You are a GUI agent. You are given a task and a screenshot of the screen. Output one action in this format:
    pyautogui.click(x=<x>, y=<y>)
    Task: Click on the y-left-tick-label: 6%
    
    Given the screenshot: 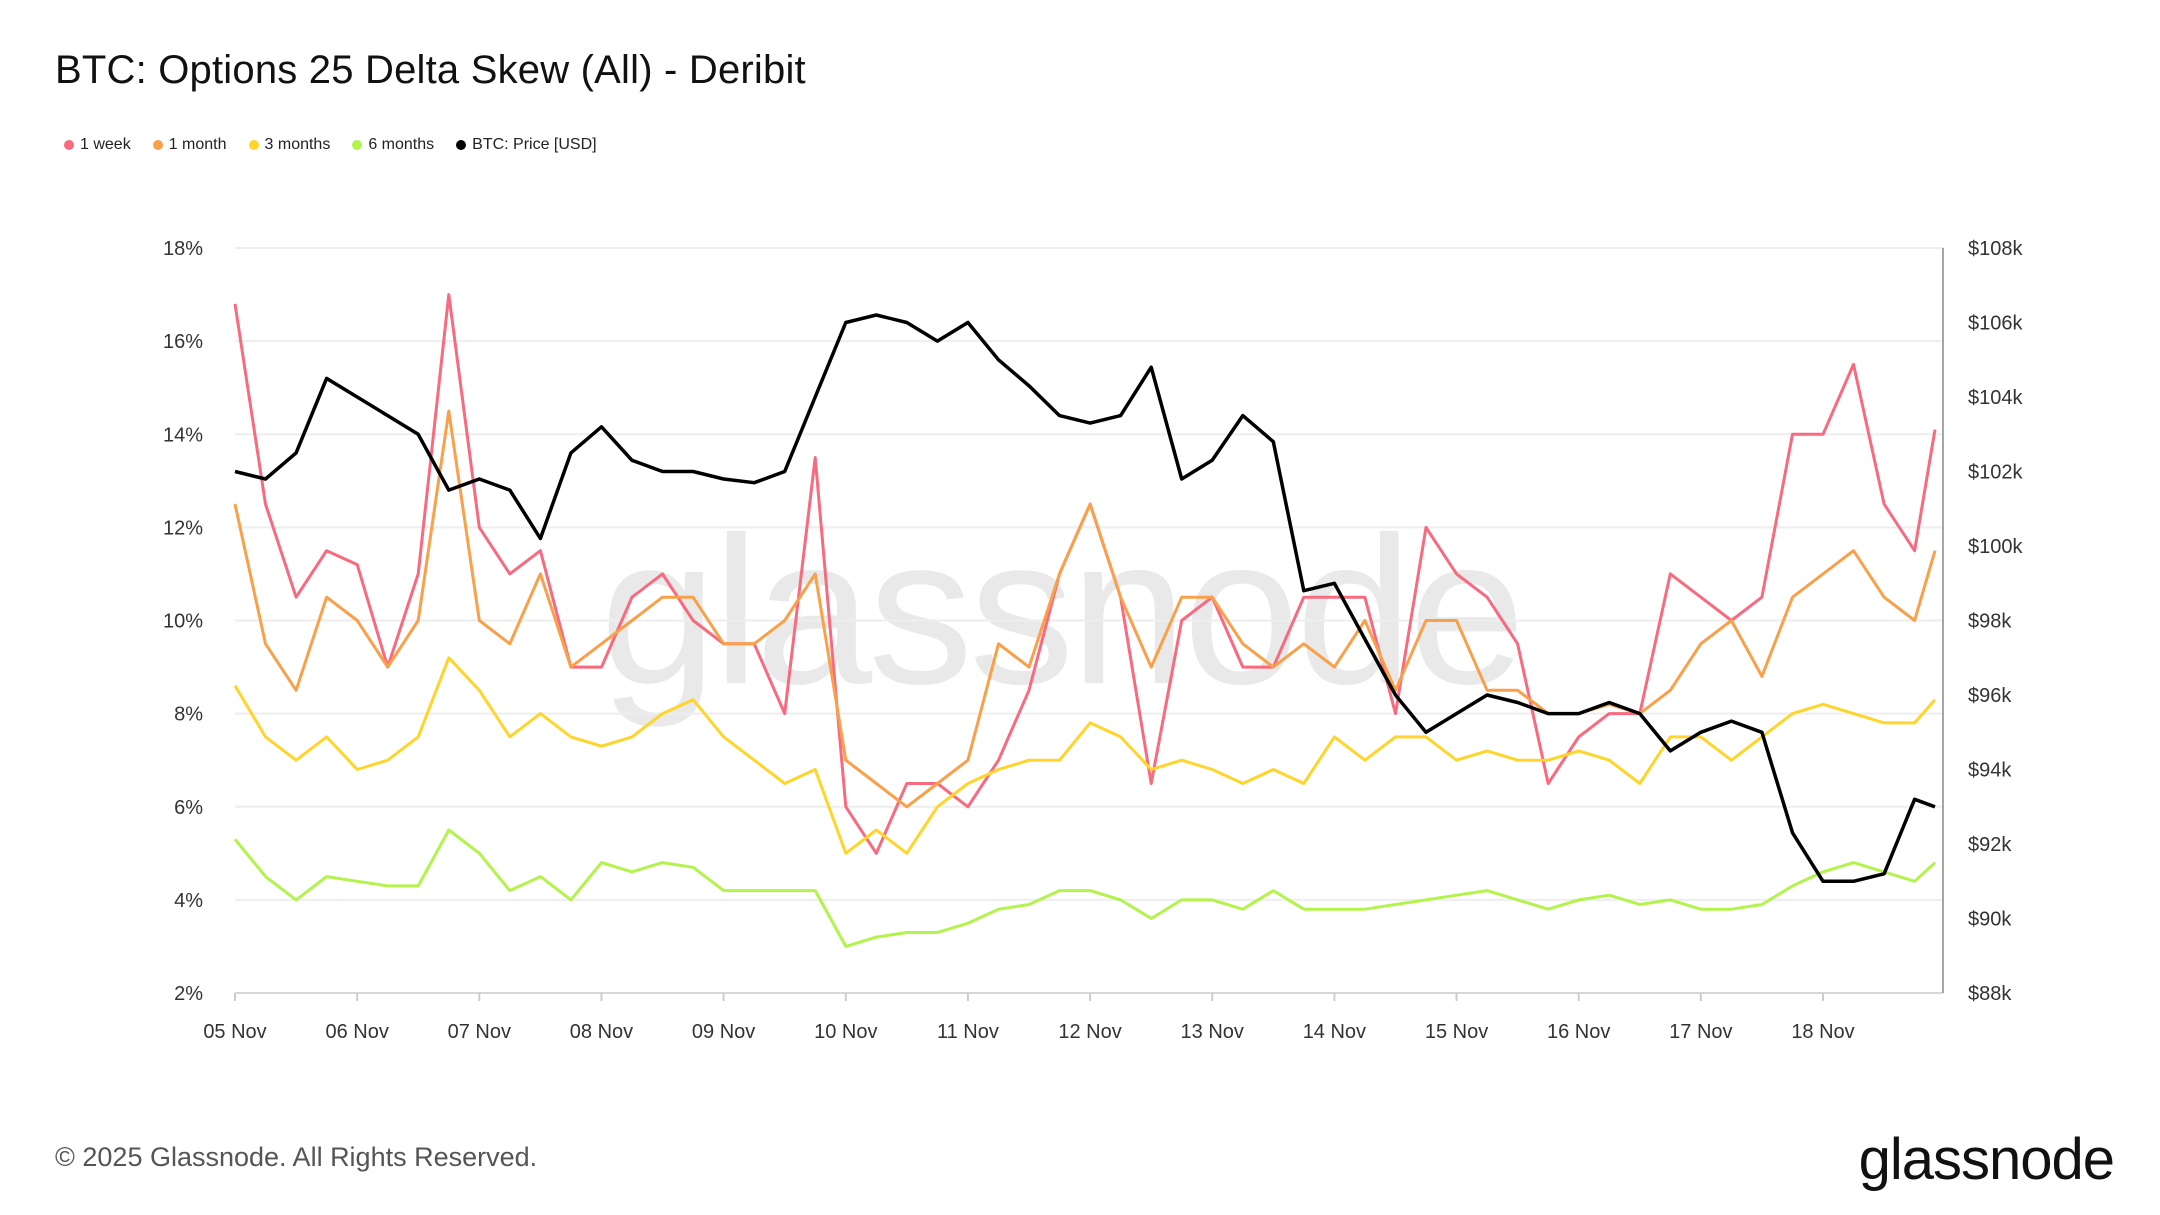 What is the action you would take?
    pyautogui.click(x=188, y=808)
    